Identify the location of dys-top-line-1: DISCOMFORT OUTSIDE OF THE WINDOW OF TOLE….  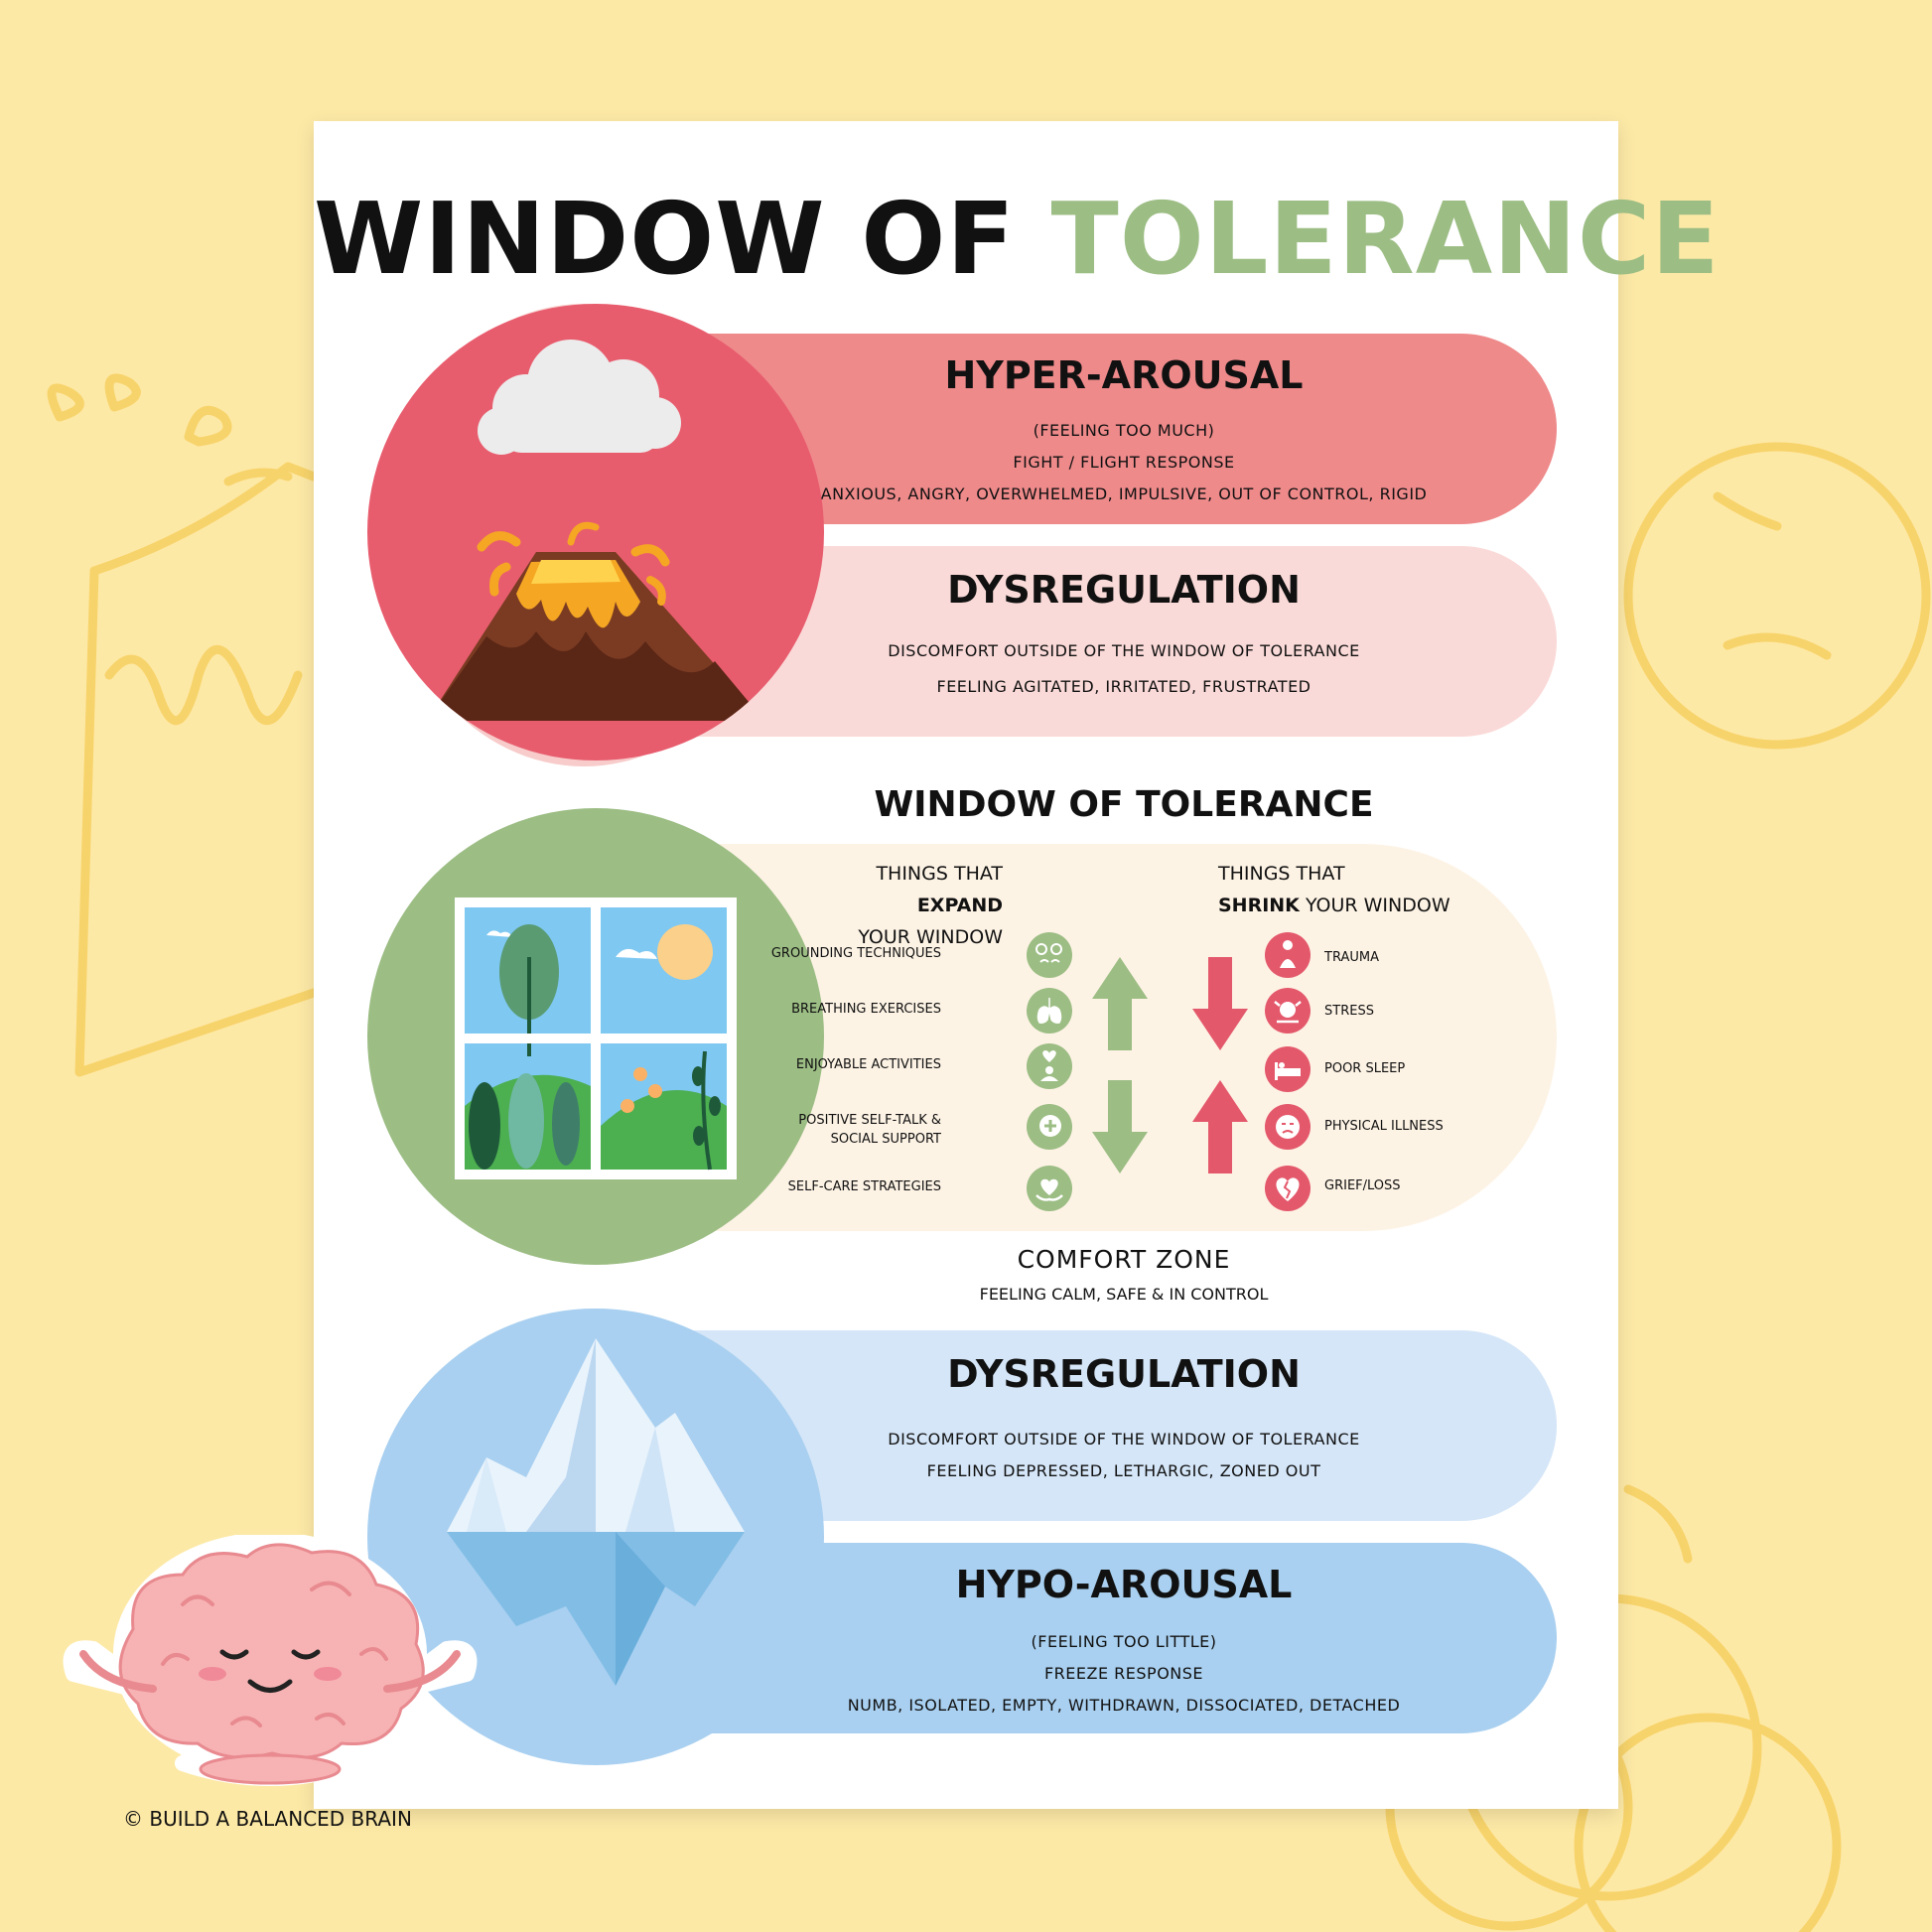
(1124, 650).